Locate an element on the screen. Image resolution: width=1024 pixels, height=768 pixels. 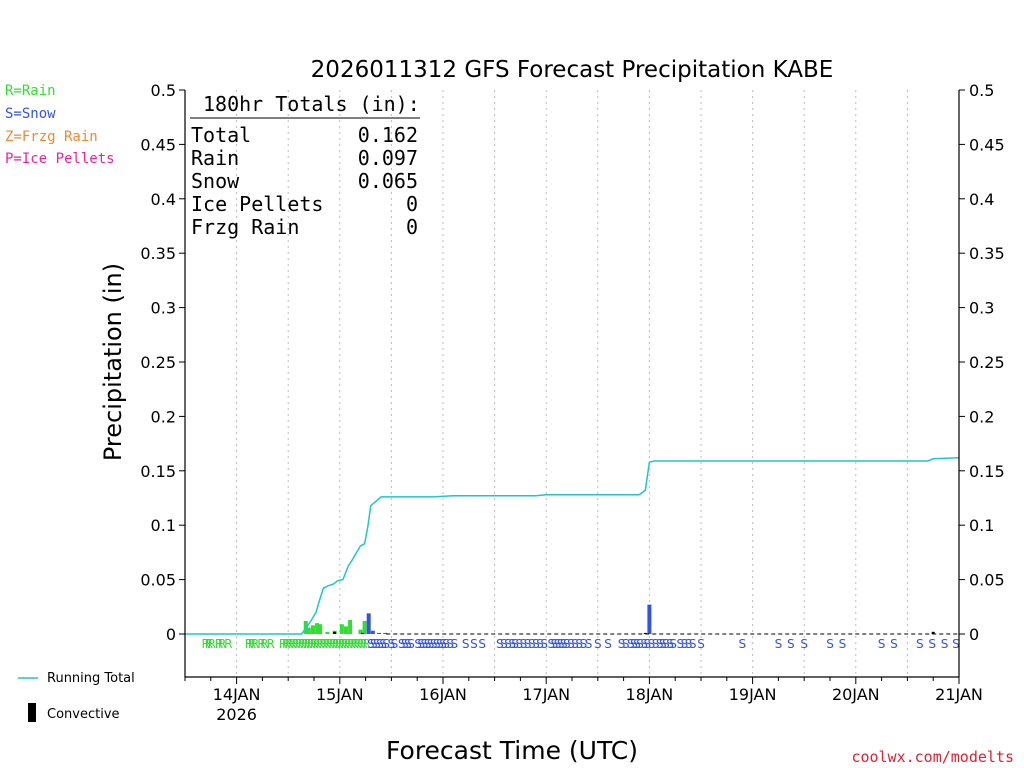
y-tick-label-right: 0.15 is located at coordinates (987, 471).